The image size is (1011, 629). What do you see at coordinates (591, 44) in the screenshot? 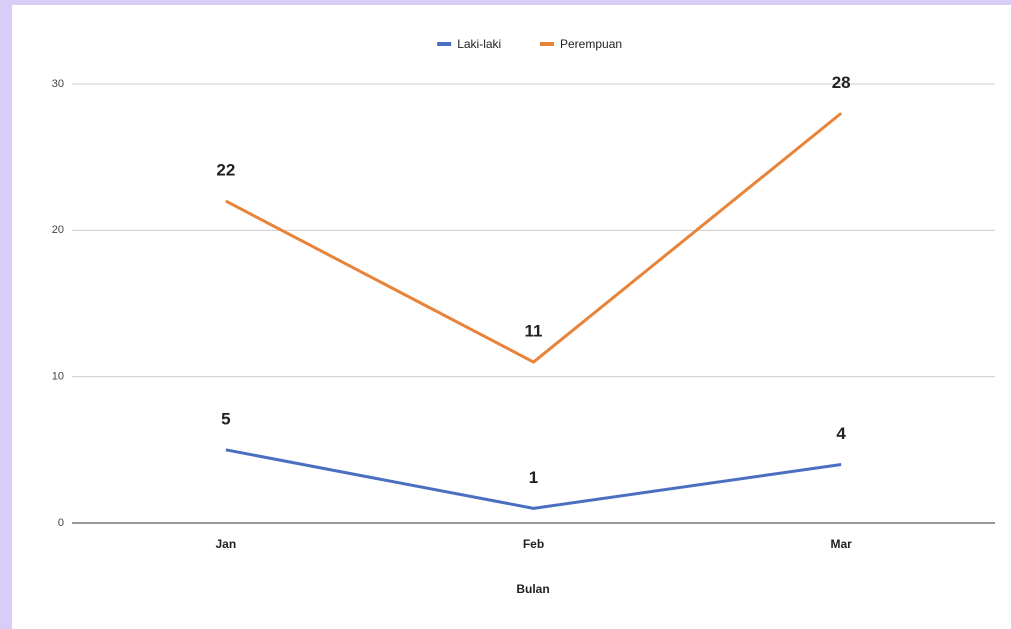
I see `legend-label: Perempuan` at bounding box center [591, 44].